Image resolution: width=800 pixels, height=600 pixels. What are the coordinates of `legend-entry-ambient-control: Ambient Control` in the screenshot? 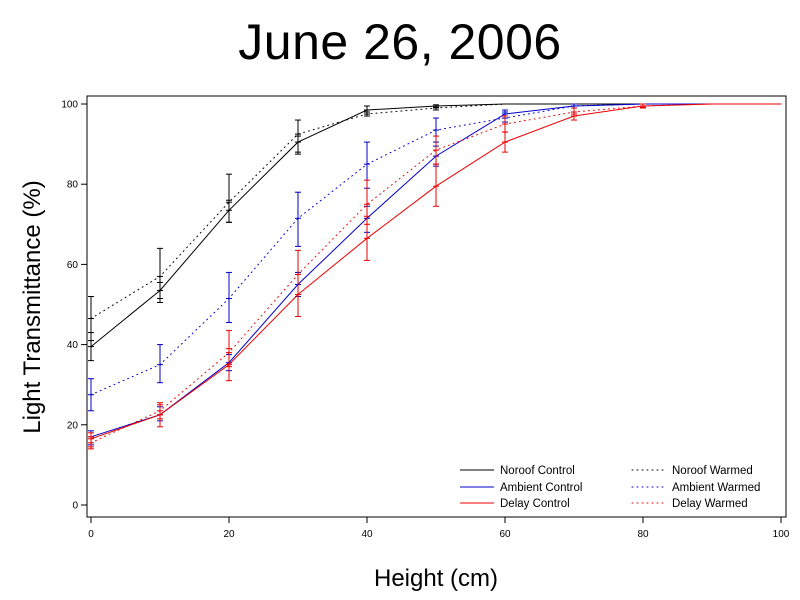 It's located at (521, 488).